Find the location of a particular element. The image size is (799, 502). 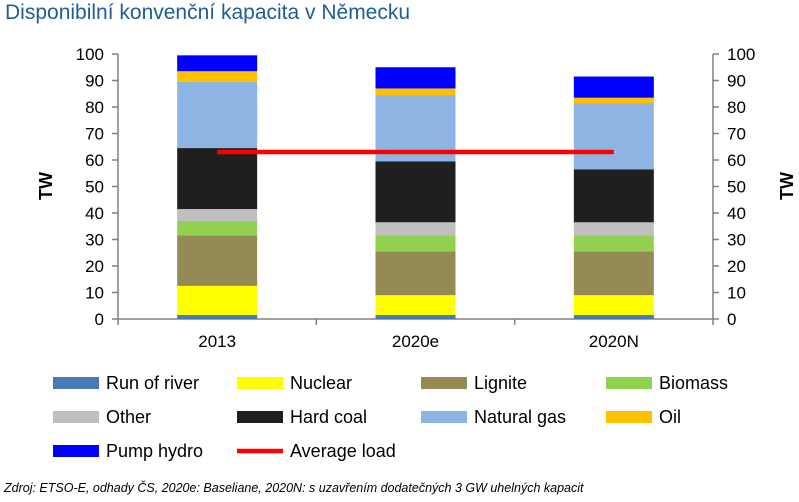

bar-other-2020e is located at coordinates (415, 229).